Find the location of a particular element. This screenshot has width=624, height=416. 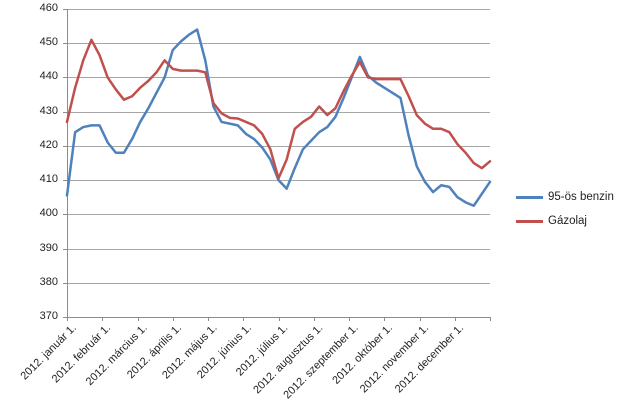

legend: 95-ös benzin Gázolaj is located at coordinates (565, 212).